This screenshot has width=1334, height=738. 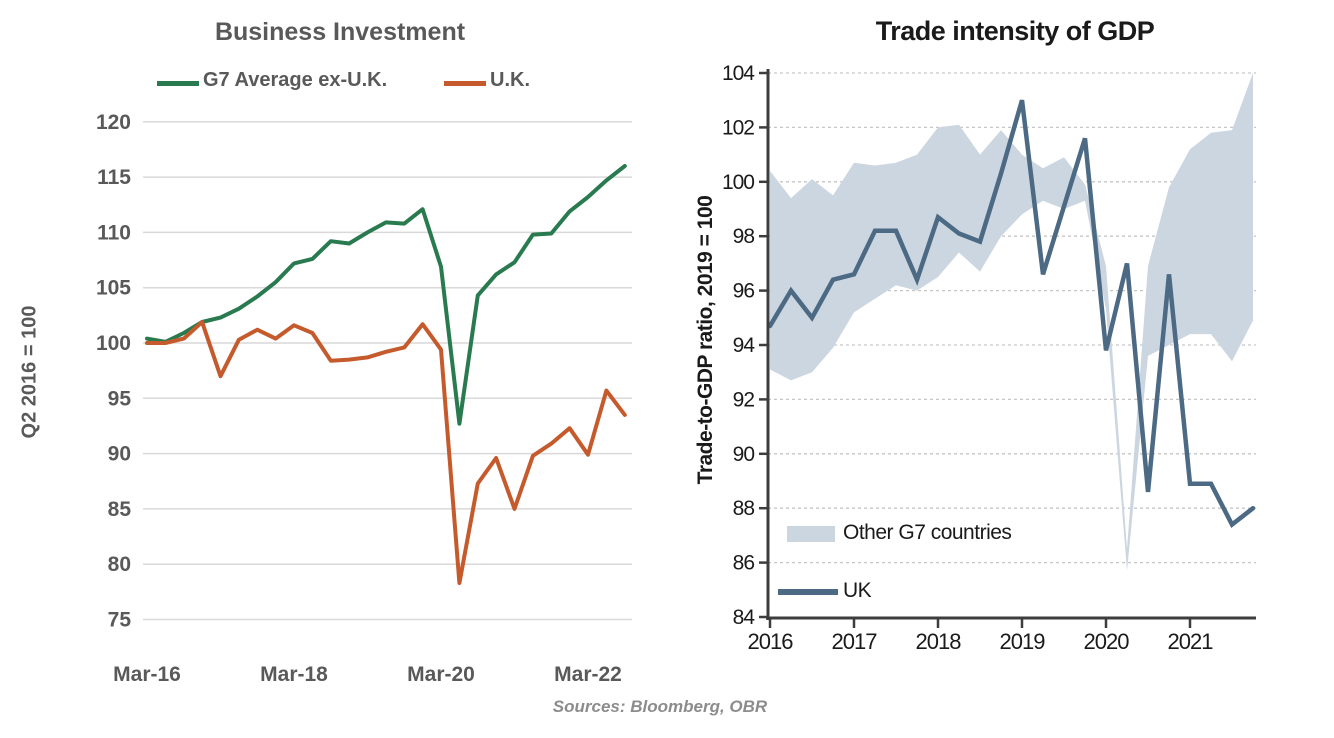 I want to click on right-y-tick-86: 86, so click(x=744, y=563).